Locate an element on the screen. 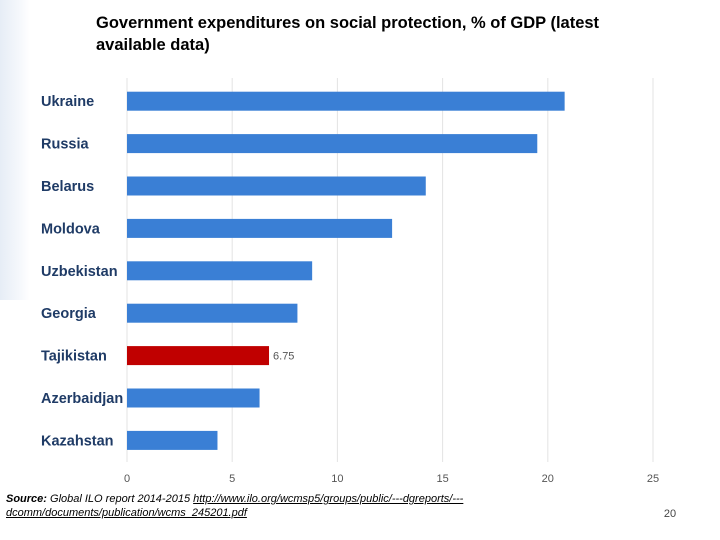  category-label: Kazahstan is located at coordinates (77, 441).